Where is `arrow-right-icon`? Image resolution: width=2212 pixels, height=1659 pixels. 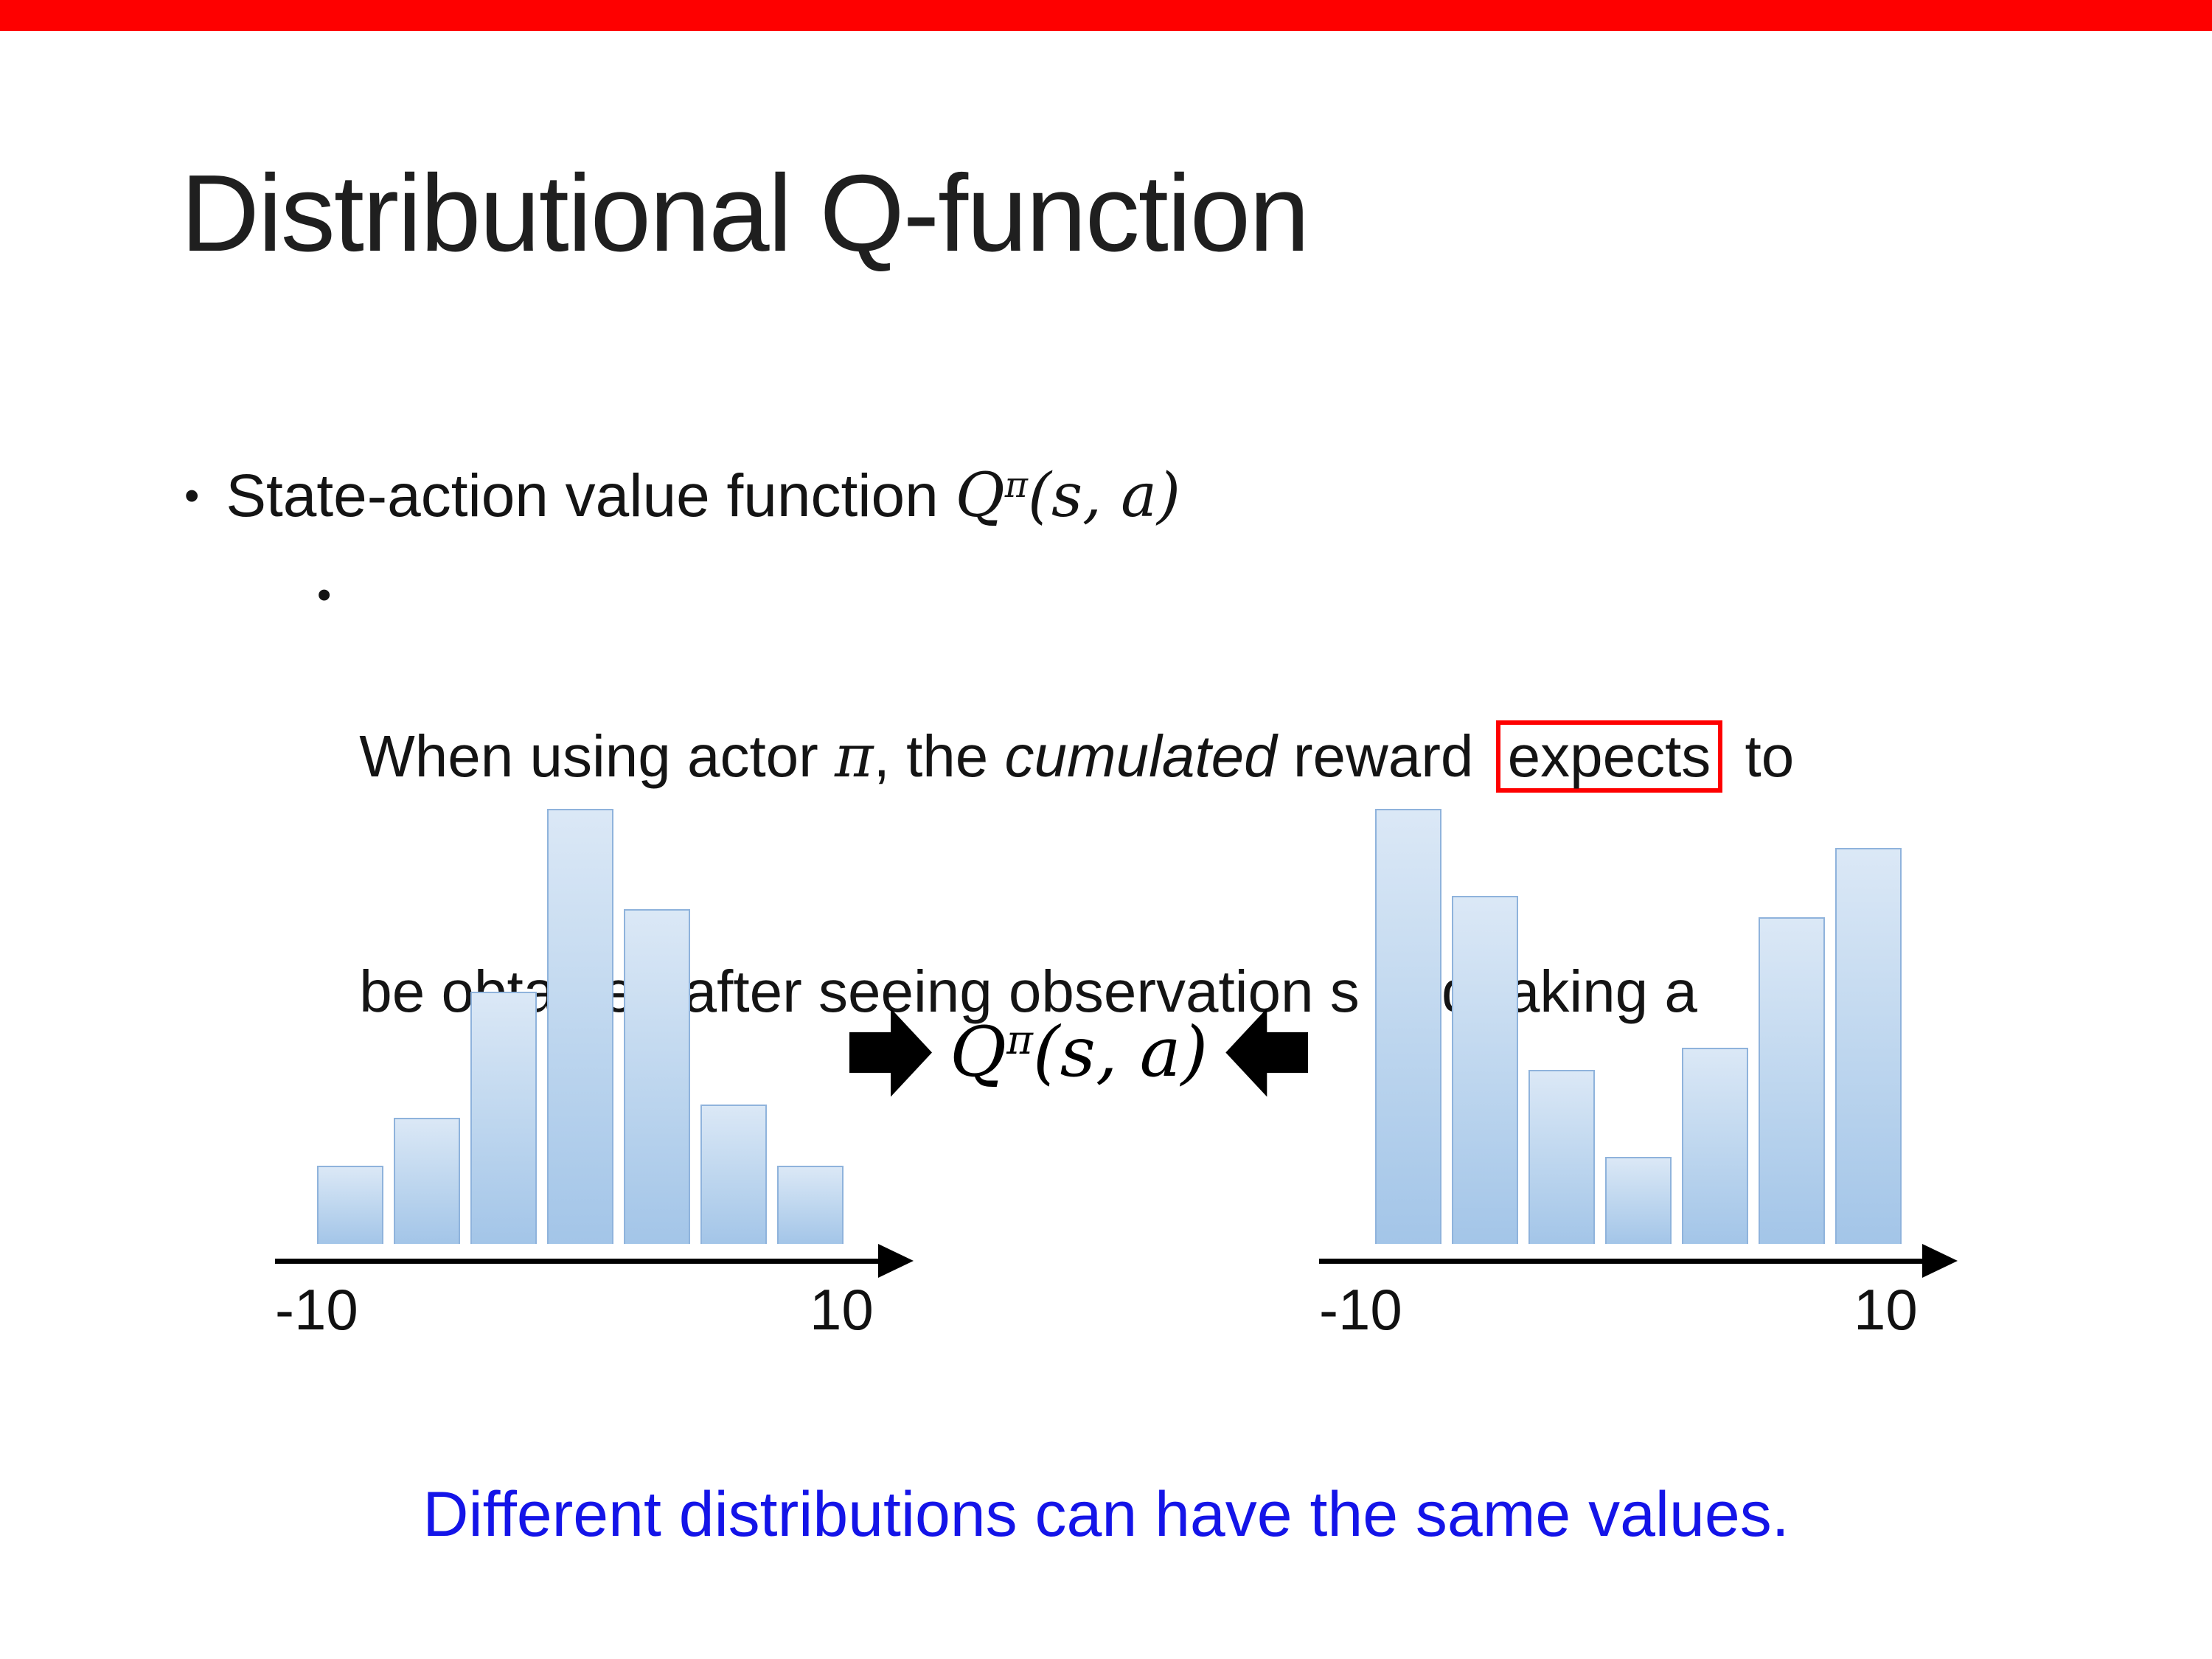 arrow-right-icon is located at coordinates (890, 1052).